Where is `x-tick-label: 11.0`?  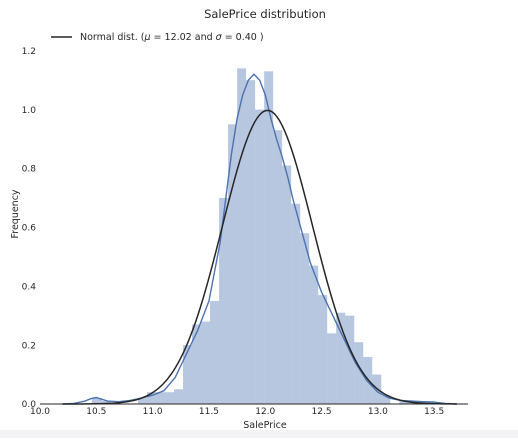 x-tick-label: 11.0 is located at coordinates (153, 412).